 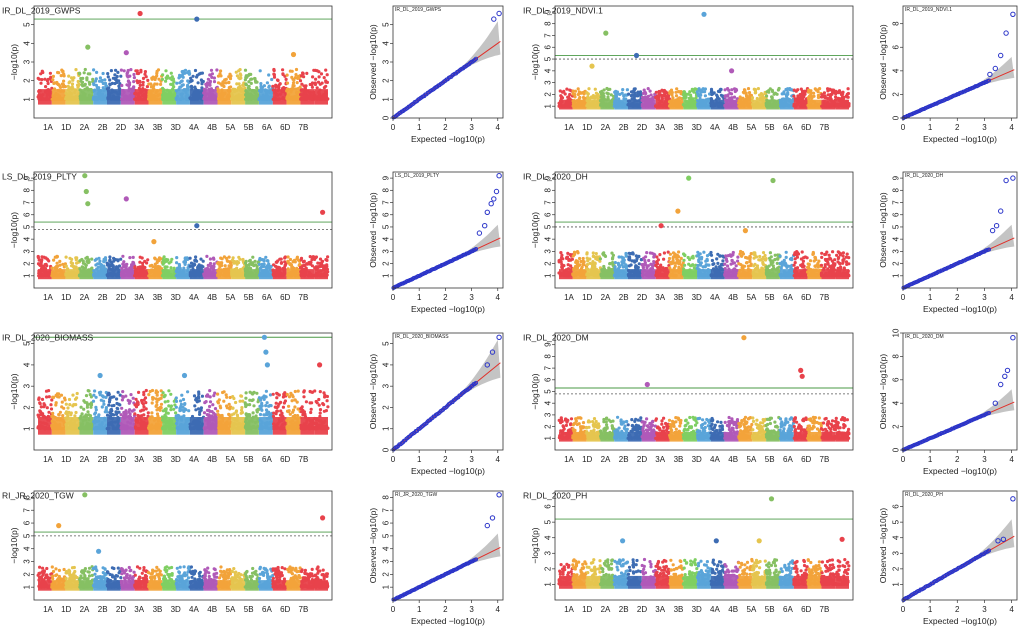 I want to click on panel-title: IR_DL_2019_NDVI.1, so click(x=928, y=10).